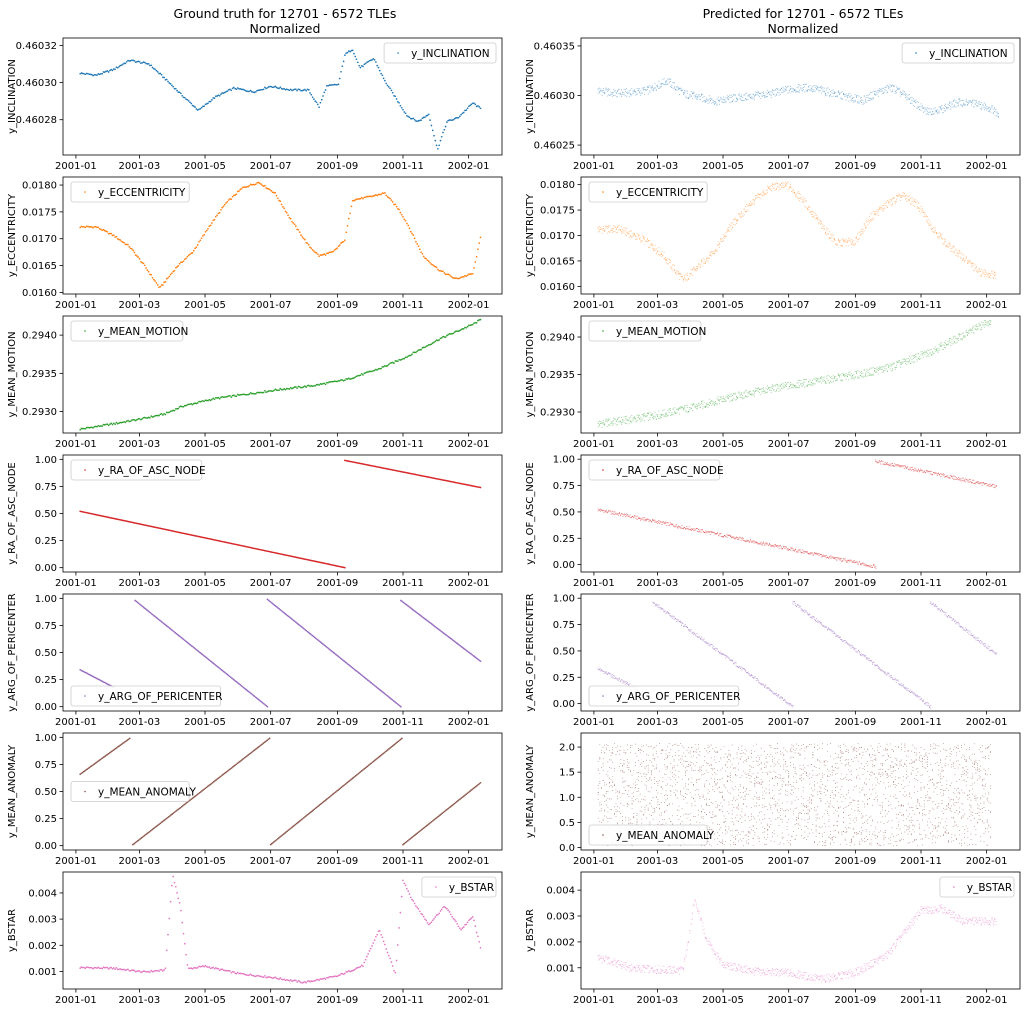 This screenshot has height=1013, width=1026. I want to click on data-points, so click(280, 99).